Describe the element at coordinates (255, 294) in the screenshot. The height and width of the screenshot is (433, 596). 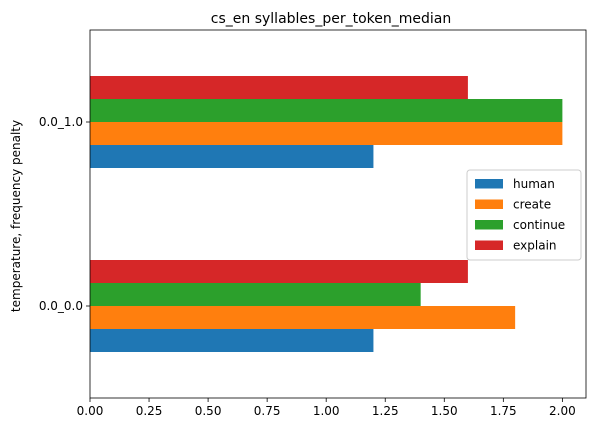
I see `bar-continue-0.0_0.0` at that location.